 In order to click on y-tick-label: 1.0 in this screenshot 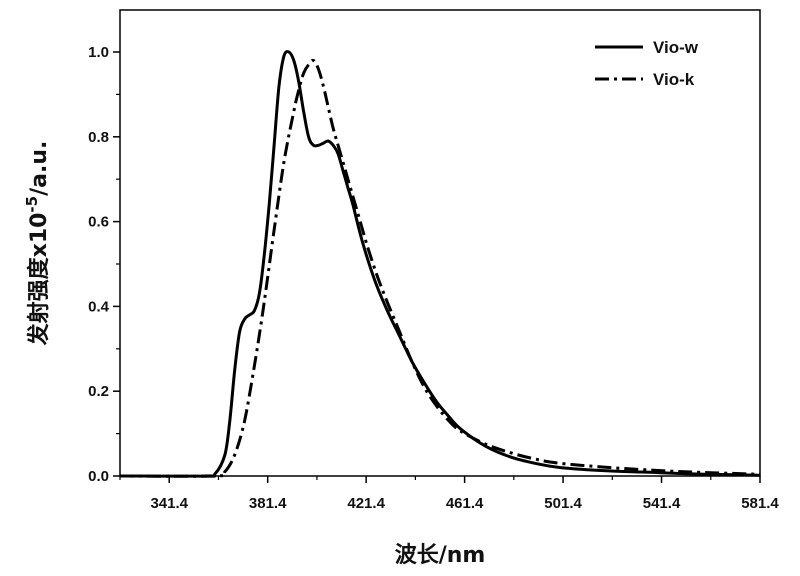, I will do `click(98, 52)`.